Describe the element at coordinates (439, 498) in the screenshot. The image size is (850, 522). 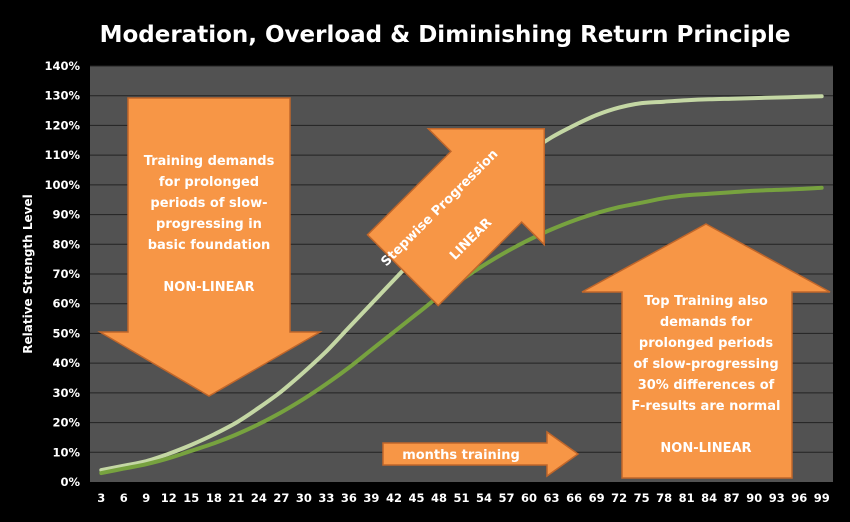
I see `x-tick-label: 48` at that location.